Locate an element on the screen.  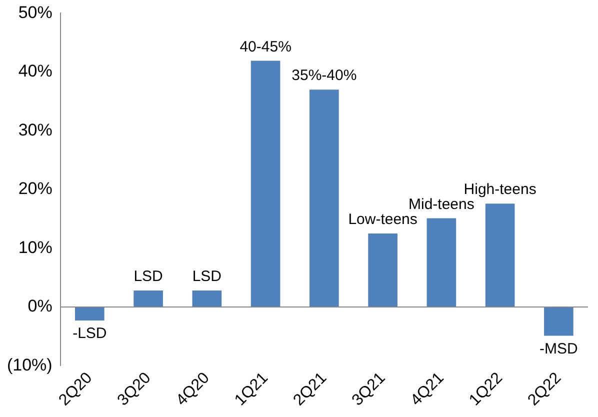
y-tick-label: 40% is located at coordinates (35, 71).